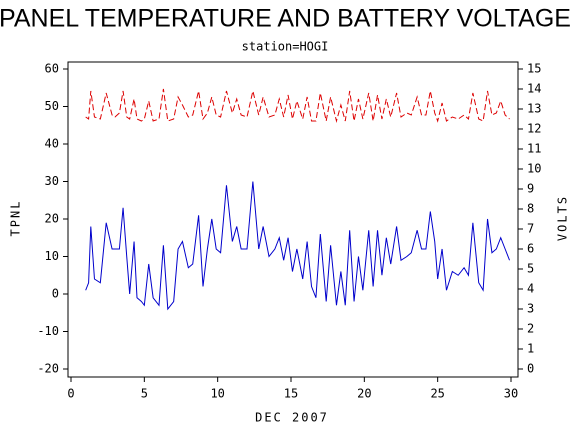 The image size is (570, 430). I want to click on x-axis-label: DEC 2007, so click(292, 418).